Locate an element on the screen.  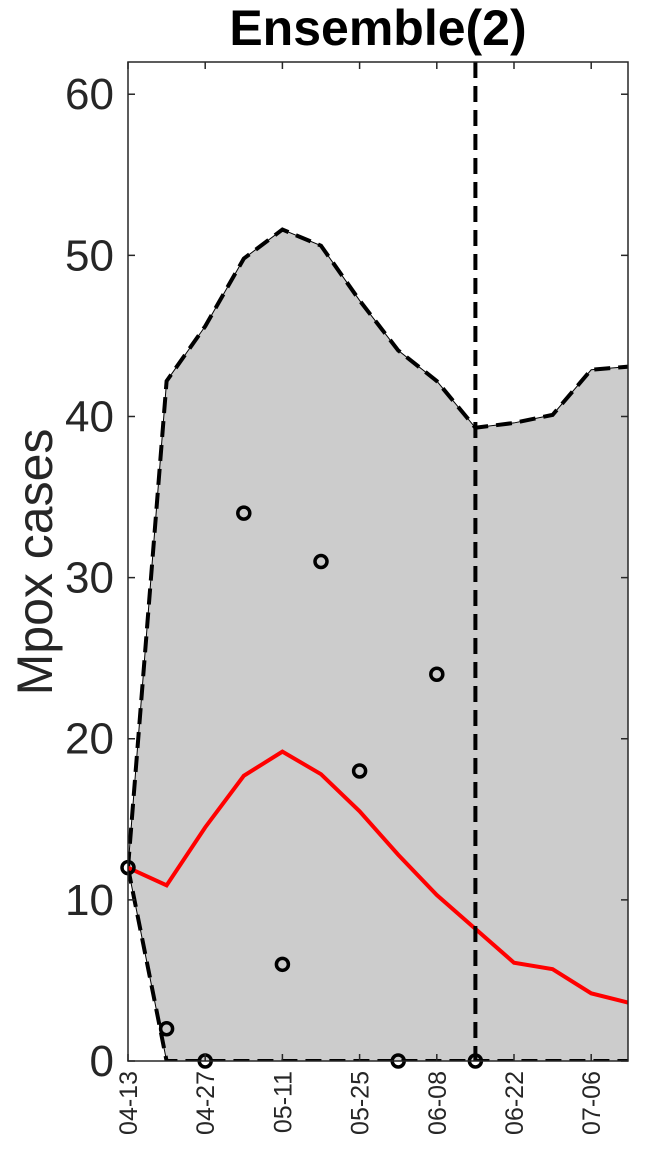
x-tick-label: 06-22 is located at coordinates (515, 1103).